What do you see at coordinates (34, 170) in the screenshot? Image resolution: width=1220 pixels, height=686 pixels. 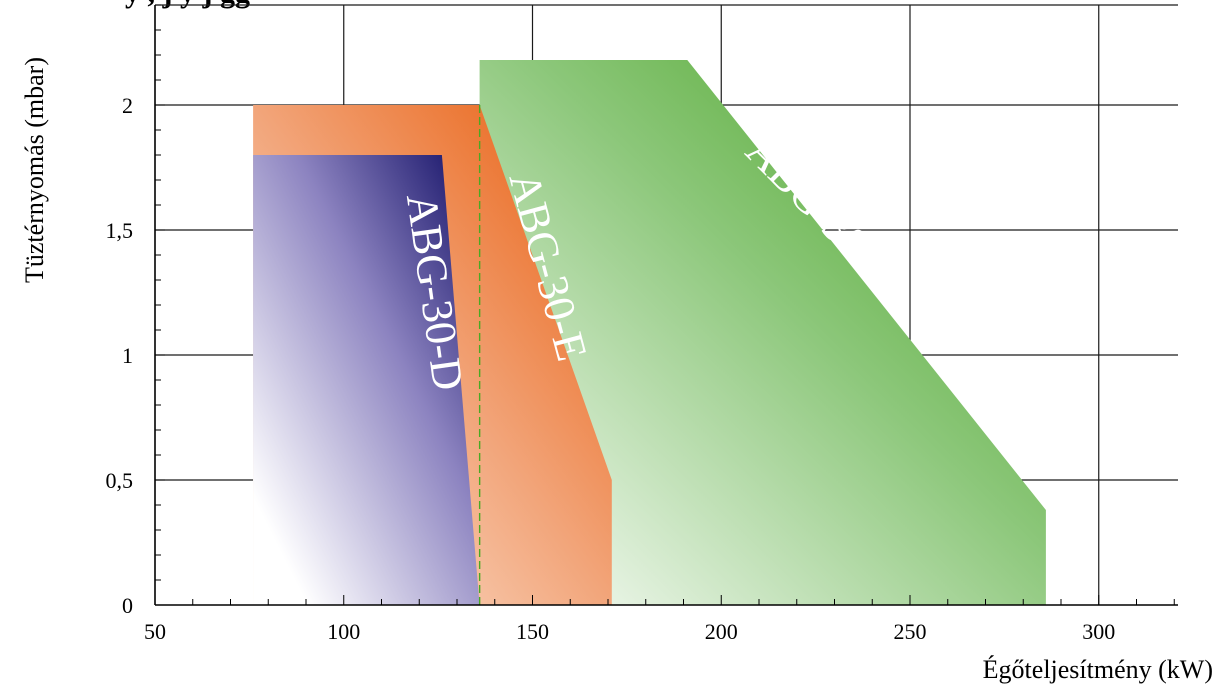 I see `y-axis-title: Tüztérnyomás (mbar)` at bounding box center [34, 170].